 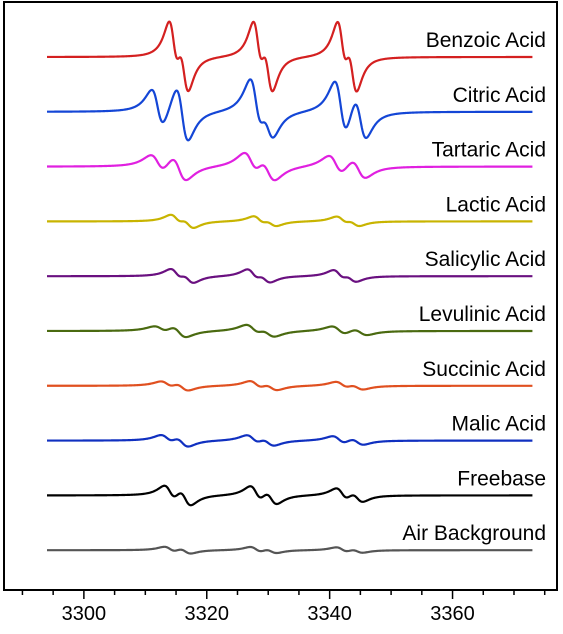 What do you see at coordinates (499, 95) in the screenshot?
I see `series-label: Citric Acid` at bounding box center [499, 95].